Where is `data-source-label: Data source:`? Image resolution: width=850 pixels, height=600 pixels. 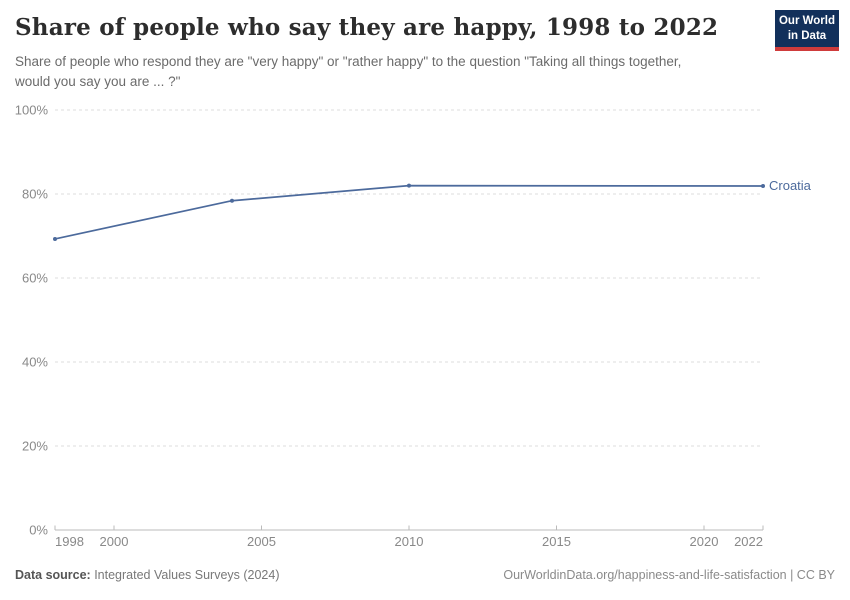
data-source-label: Data source: is located at coordinates (53, 575).